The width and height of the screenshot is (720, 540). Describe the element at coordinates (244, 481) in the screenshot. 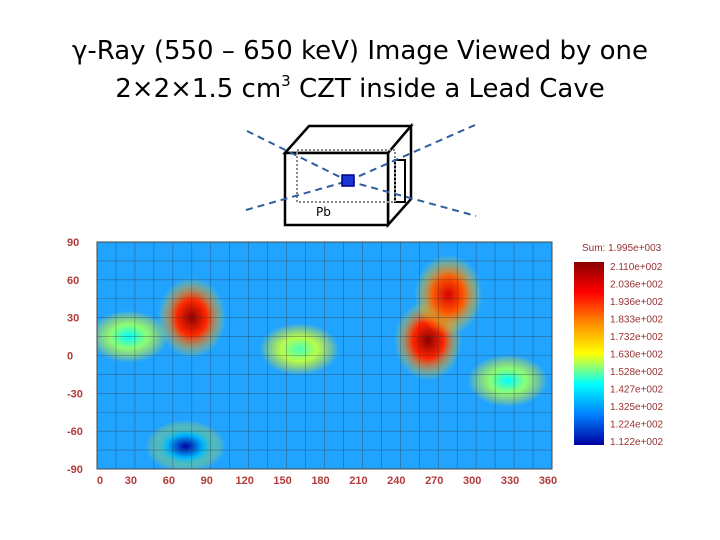

I see `x-tick-label: 120` at that location.